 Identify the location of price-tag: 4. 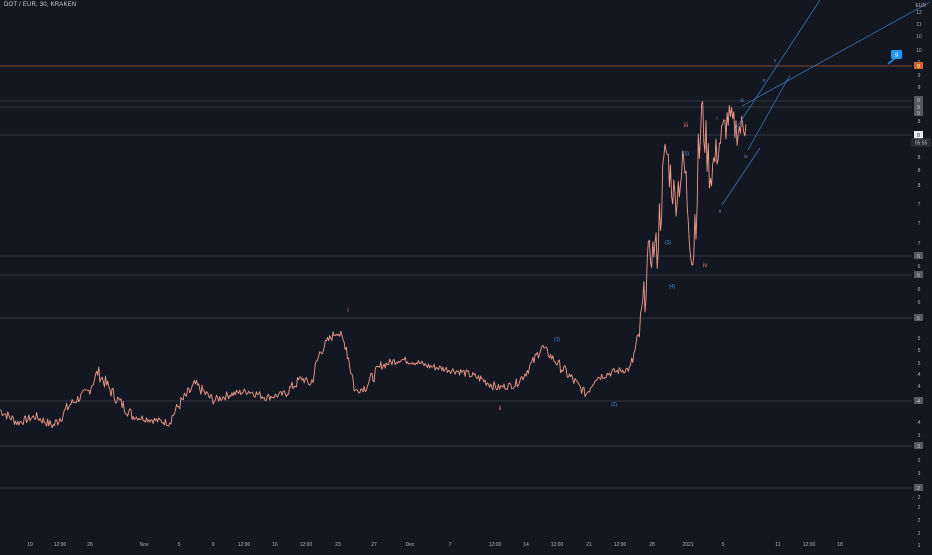
(918, 402).